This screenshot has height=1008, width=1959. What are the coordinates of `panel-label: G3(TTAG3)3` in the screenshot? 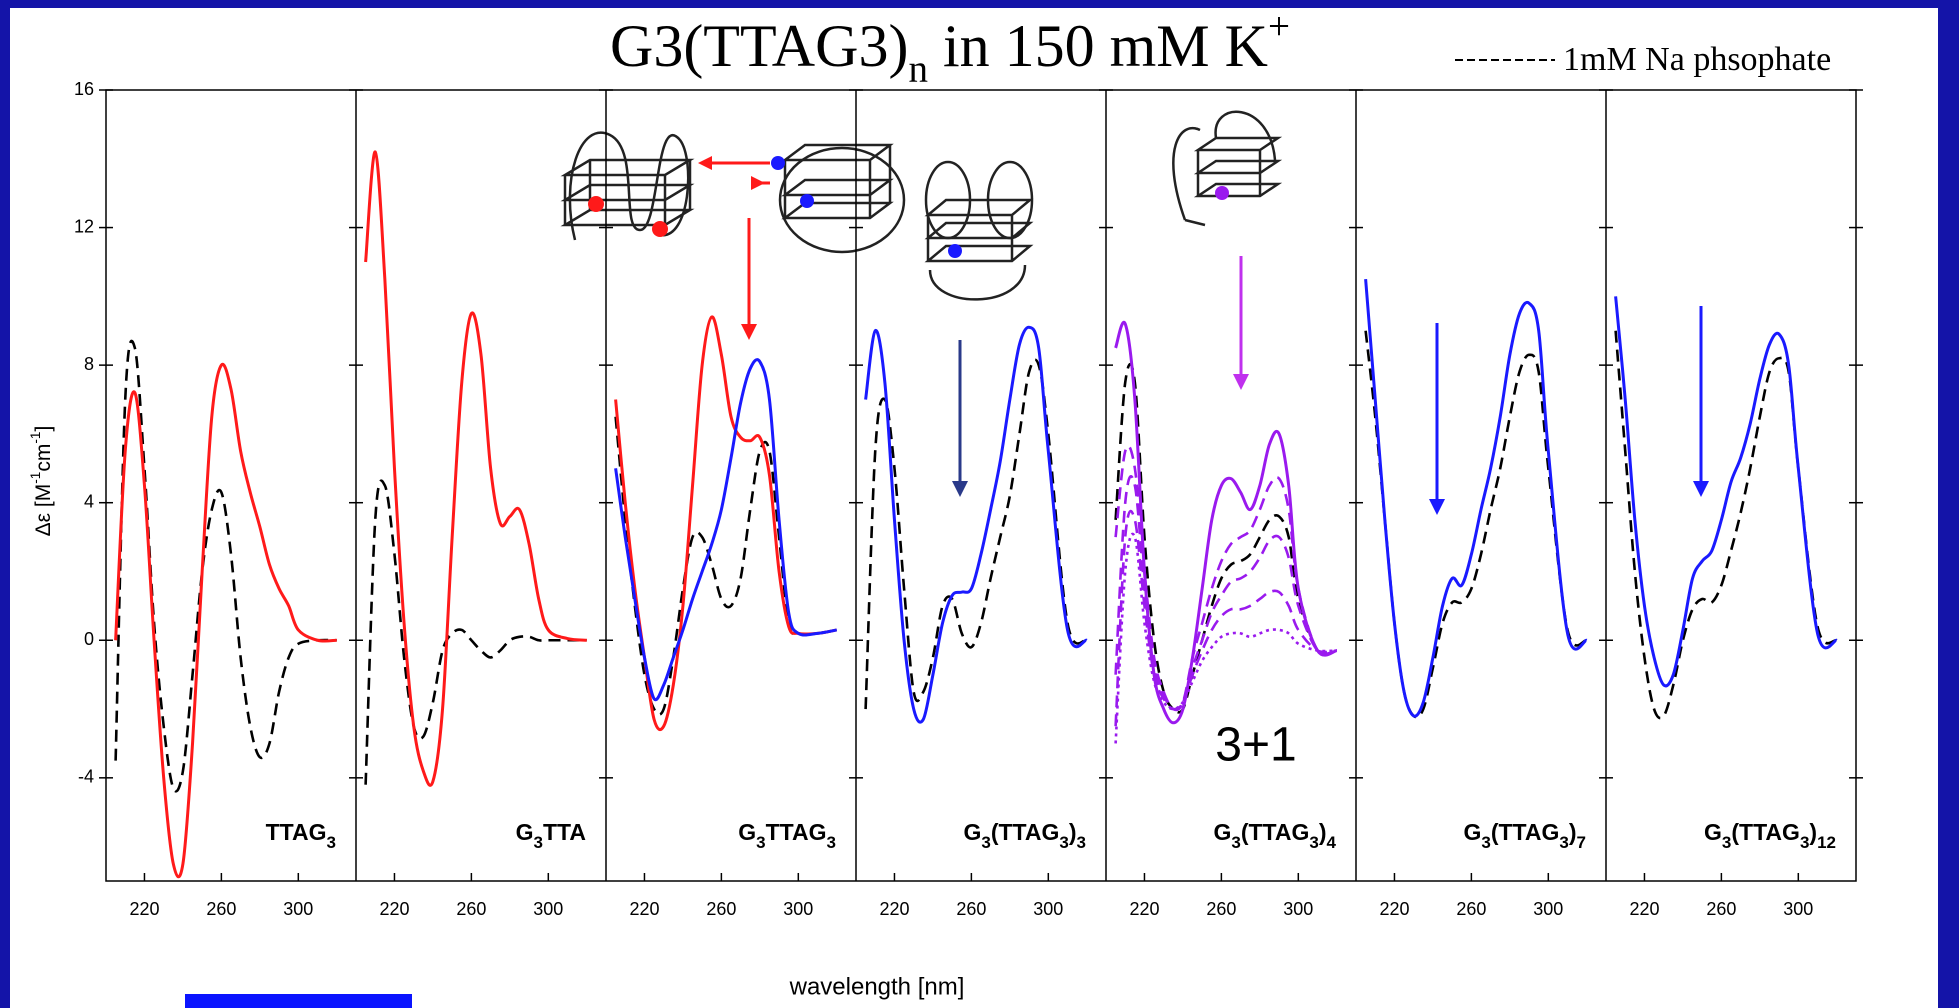 It's located at (1024, 835).